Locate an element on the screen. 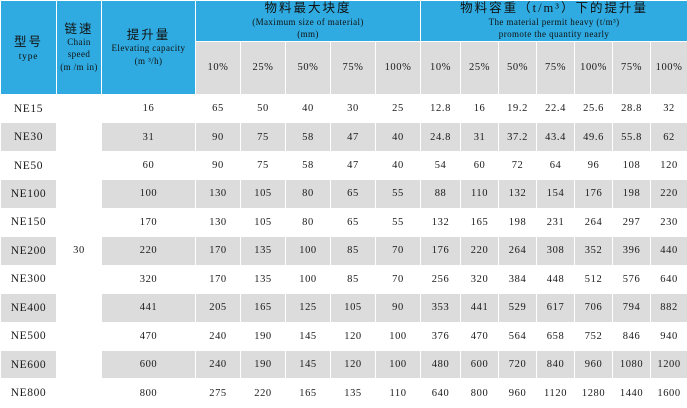 The width and height of the screenshot is (687, 408). cell-material-weight-4: 960 is located at coordinates (594, 364).